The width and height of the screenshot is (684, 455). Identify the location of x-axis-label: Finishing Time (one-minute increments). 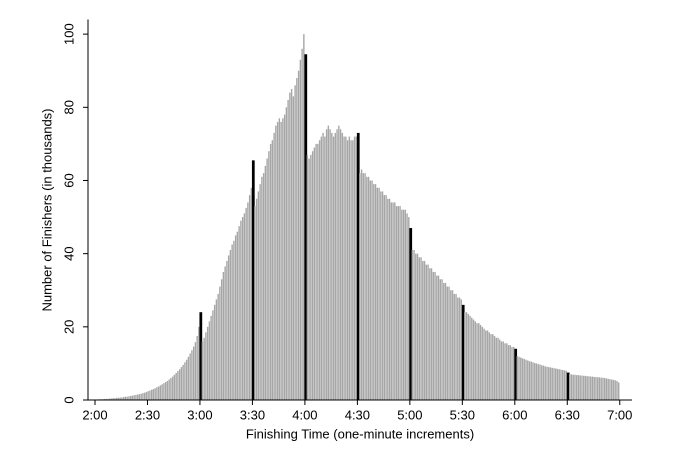
(360, 433).